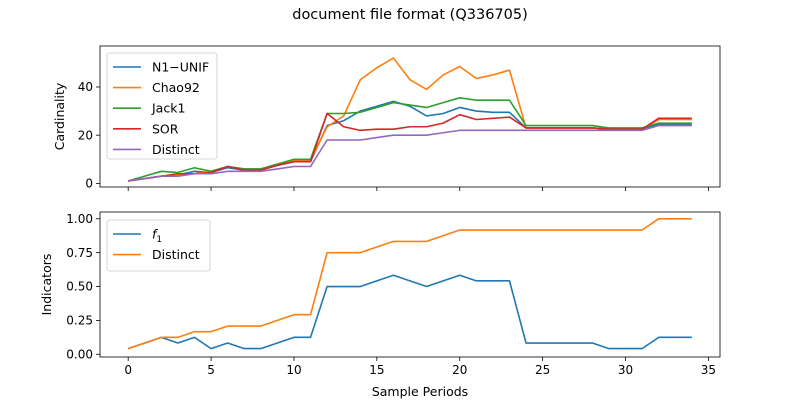 Image resolution: width=800 pixels, height=404 pixels. What do you see at coordinates (79, 321) in the screenshot?
I see `y-tick-label: 0.25` at bounding box center [79, 321].